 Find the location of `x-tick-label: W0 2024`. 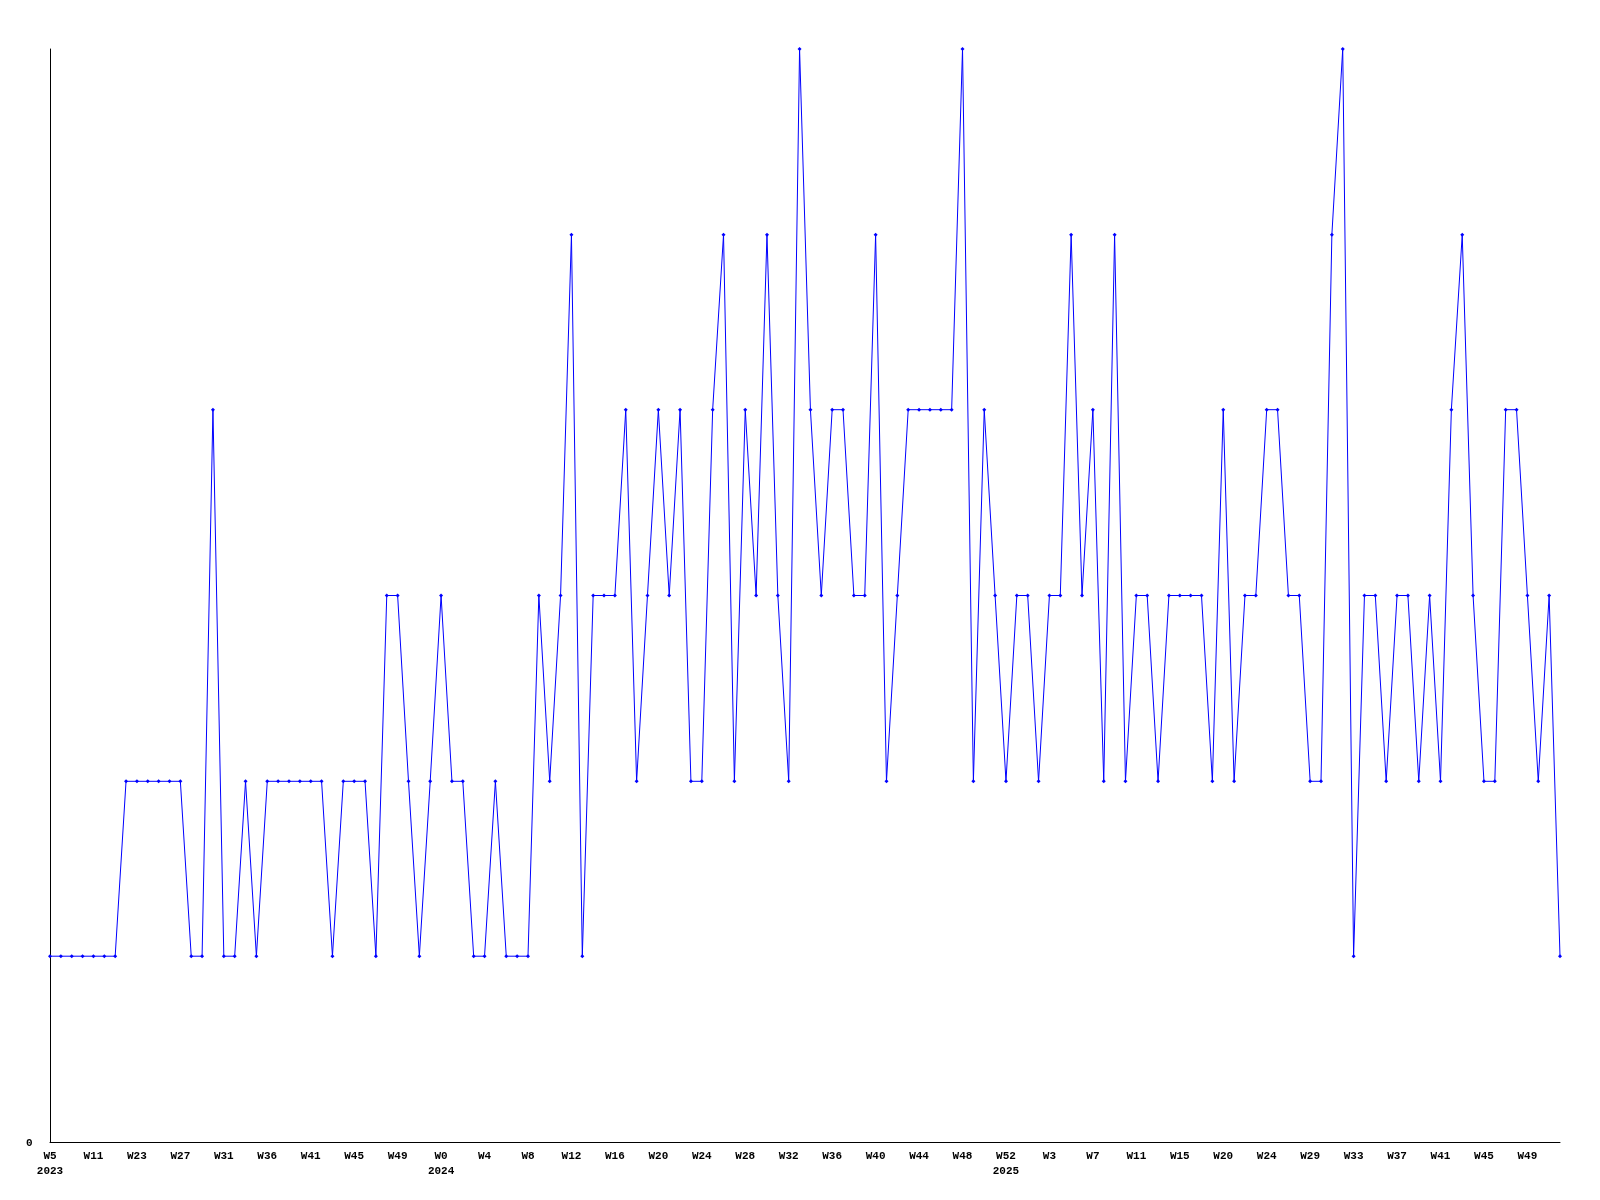

x-tick-label: W0 2024 is located at coordinates (441, 1163).